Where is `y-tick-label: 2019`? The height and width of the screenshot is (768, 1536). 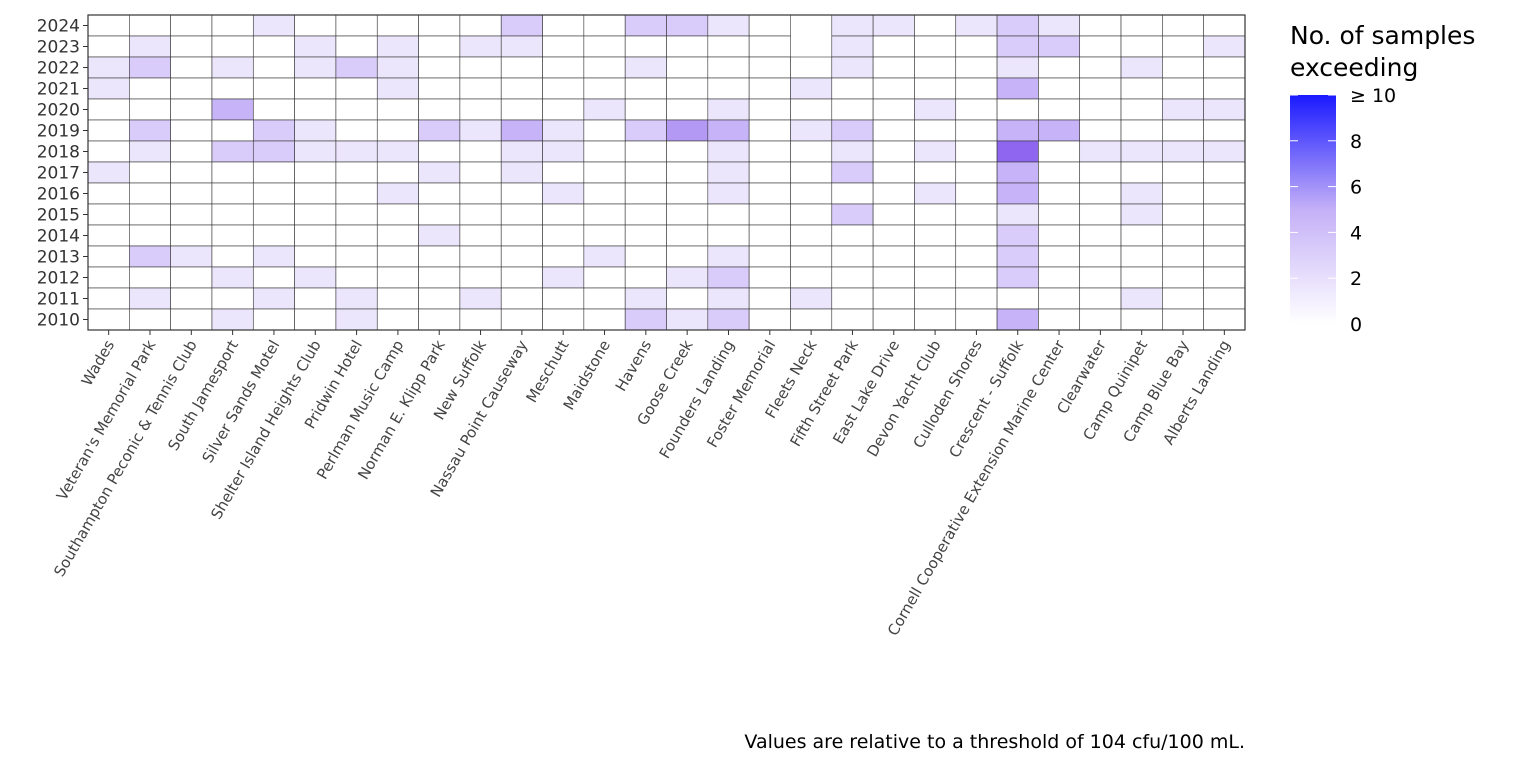
y-tick-label: 2019 is located at coordinates (58, 132).